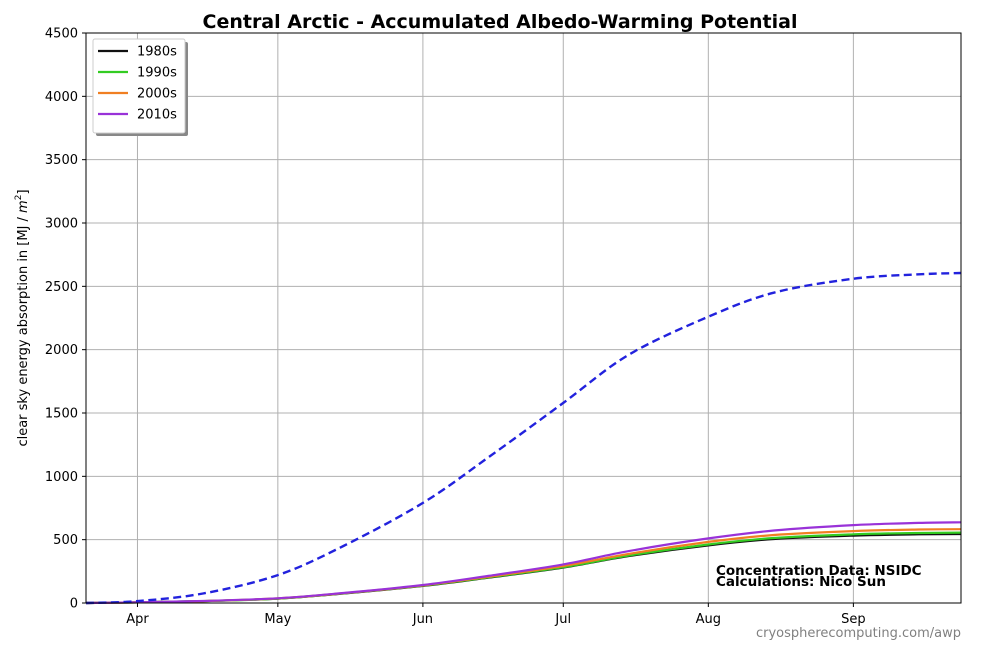  What do you see at coordinates (23, 330) in the screenshot?
I see `y-axis-label-main: clear sky energy absorption in [MJ /` at bounding box center [23, 330].